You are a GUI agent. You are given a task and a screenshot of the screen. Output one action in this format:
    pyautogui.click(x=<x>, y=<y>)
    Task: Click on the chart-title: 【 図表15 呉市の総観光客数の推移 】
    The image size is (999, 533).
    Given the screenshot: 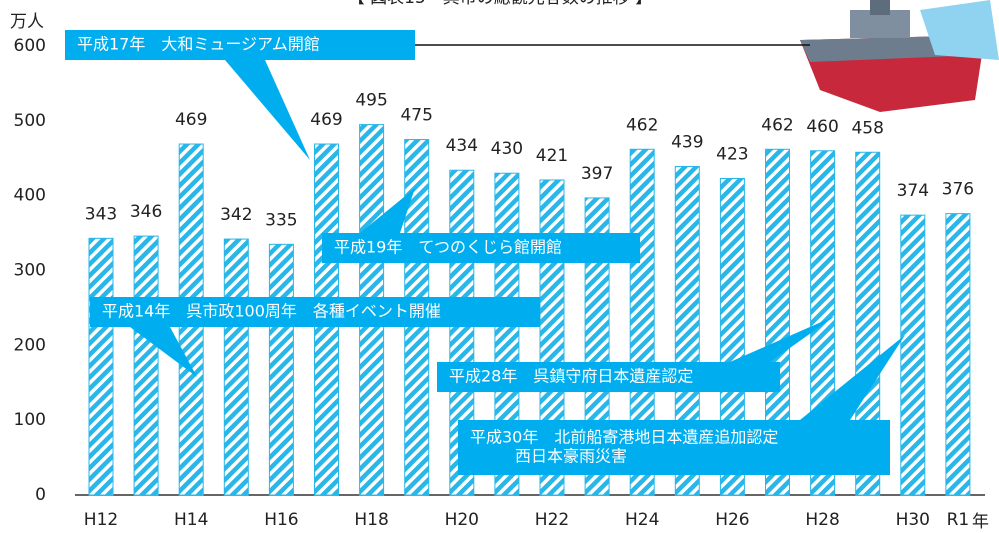 What is the action you would take?
    pyautogui.click(x=500, y=4)
    